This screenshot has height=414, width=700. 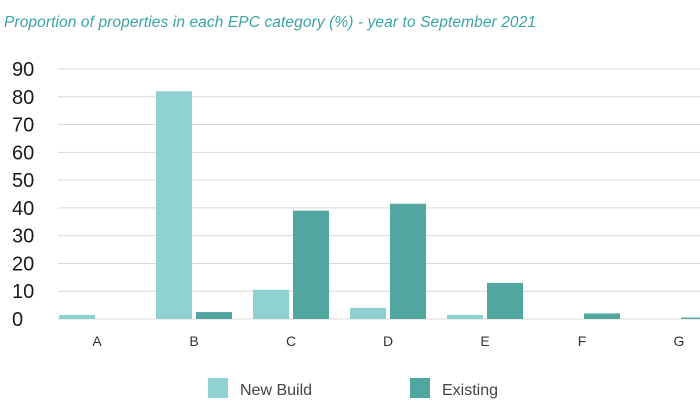 I want to click on legend-label: New Build, so click(x=276, y=390).